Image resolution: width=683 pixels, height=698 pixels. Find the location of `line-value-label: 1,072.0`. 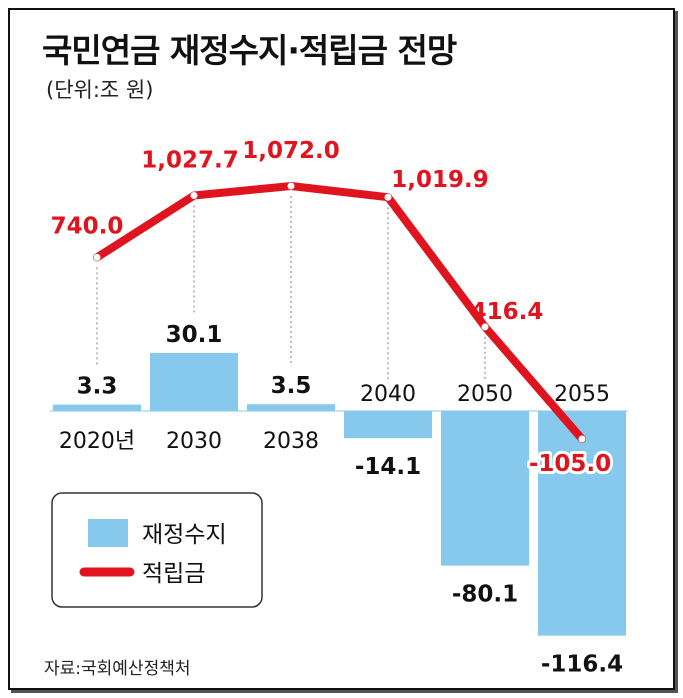

line-value-label: 1,072.0 is located at coordinates (291, 151).